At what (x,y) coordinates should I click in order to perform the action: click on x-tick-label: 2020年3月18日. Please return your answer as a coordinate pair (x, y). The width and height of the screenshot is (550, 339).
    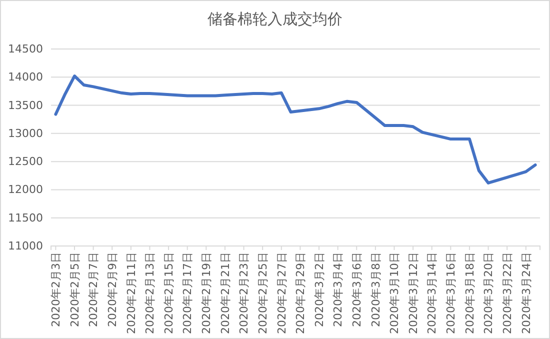
    Looking at the image, I should click on (469, 293).